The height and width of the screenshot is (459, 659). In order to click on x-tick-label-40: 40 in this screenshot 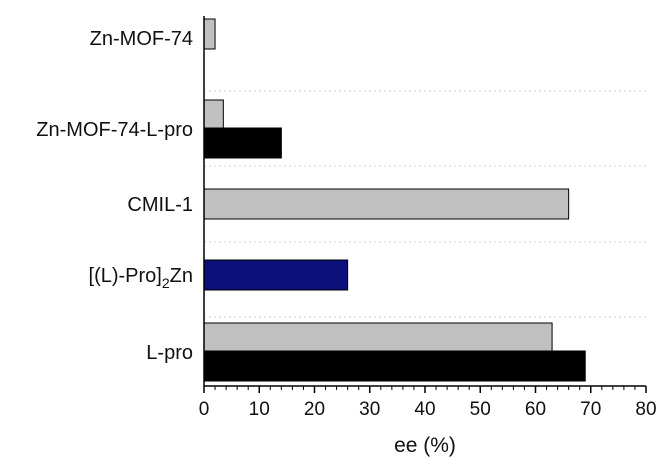, I will do `click(424, 409)`.